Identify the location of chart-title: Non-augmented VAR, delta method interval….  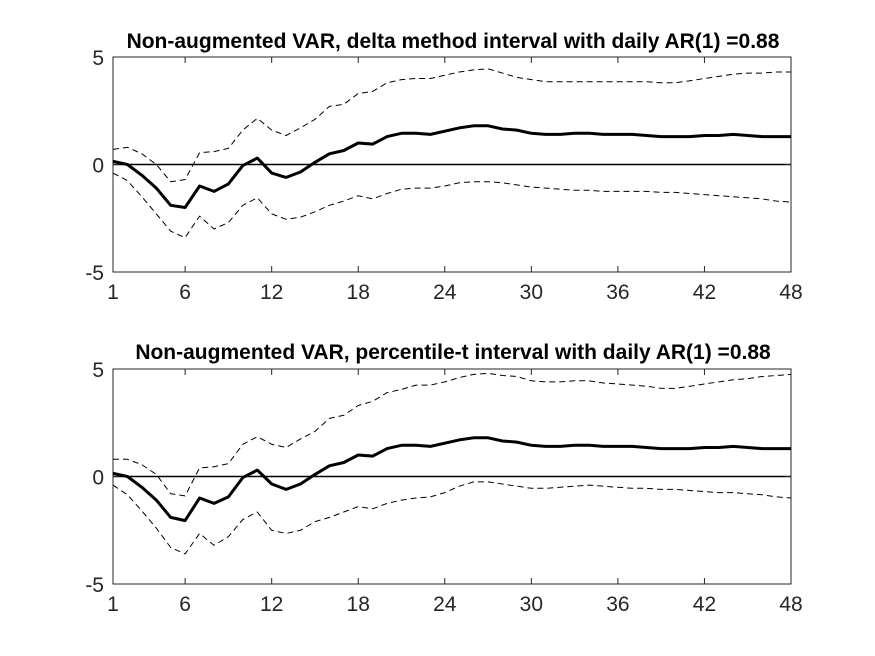
(453, 41).